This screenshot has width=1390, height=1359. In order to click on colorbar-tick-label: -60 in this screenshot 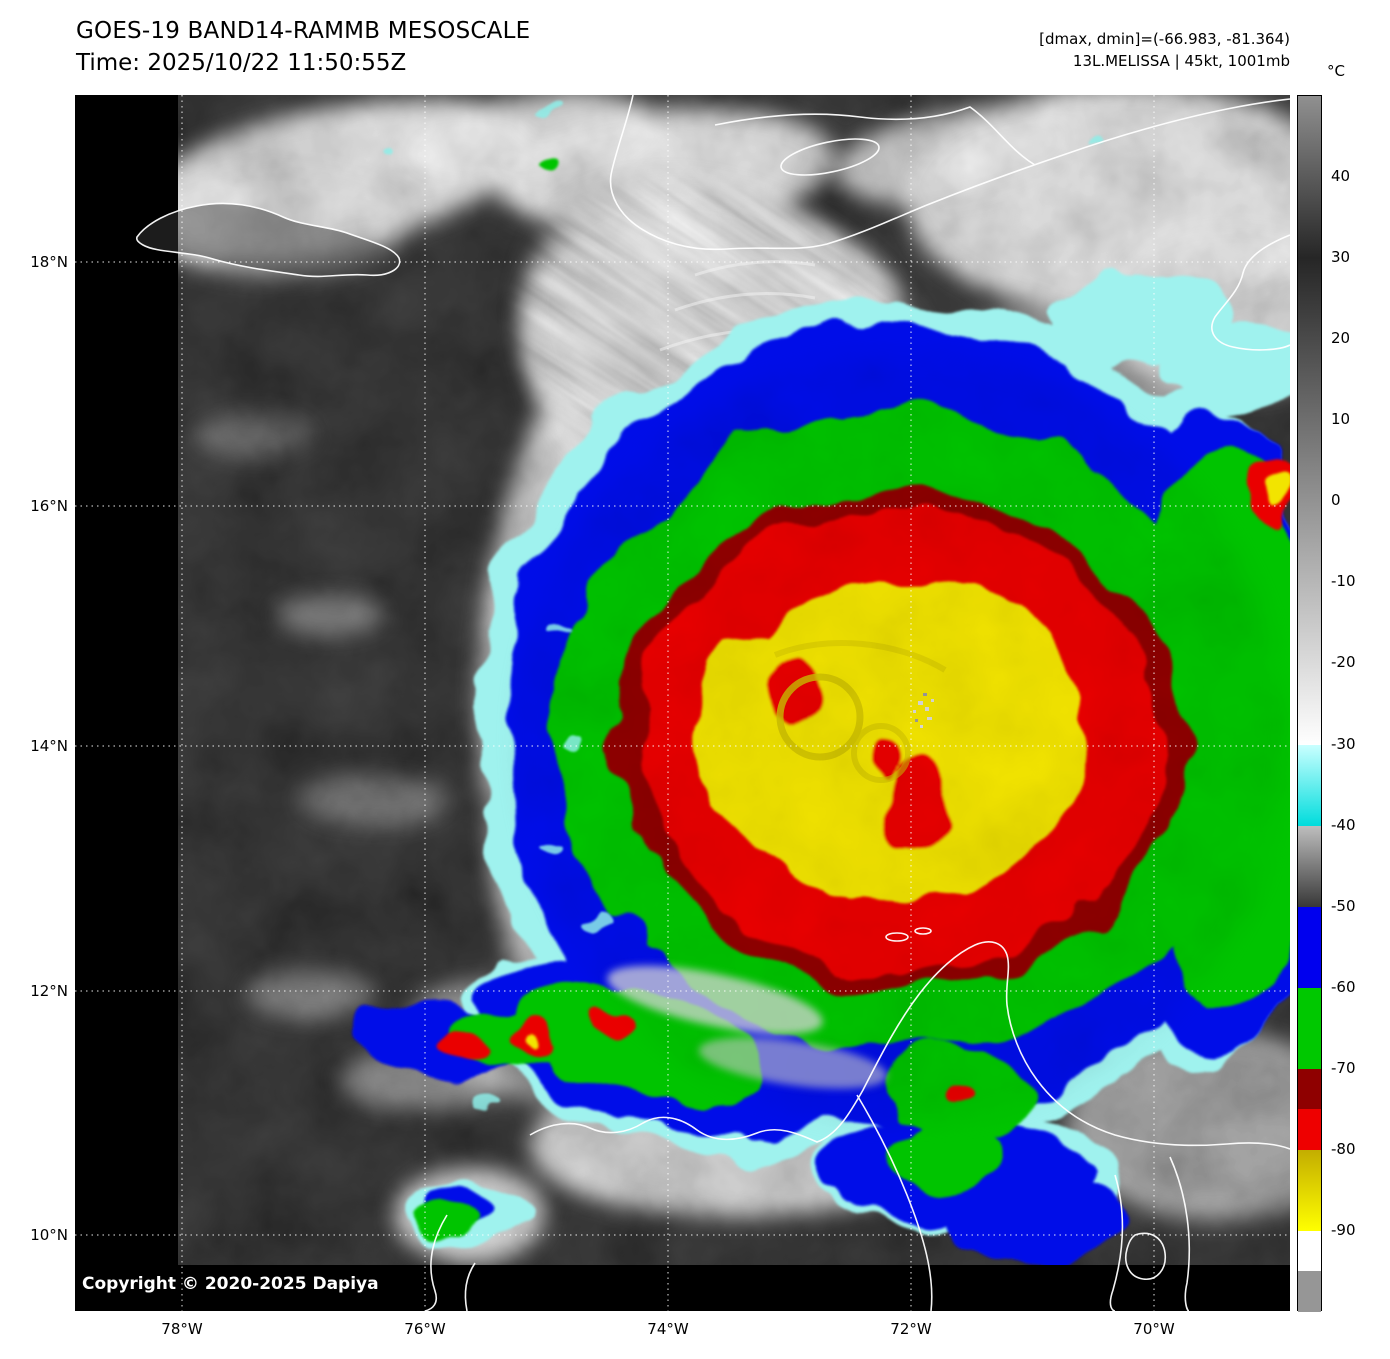, I will do `click(1343, 986)`.